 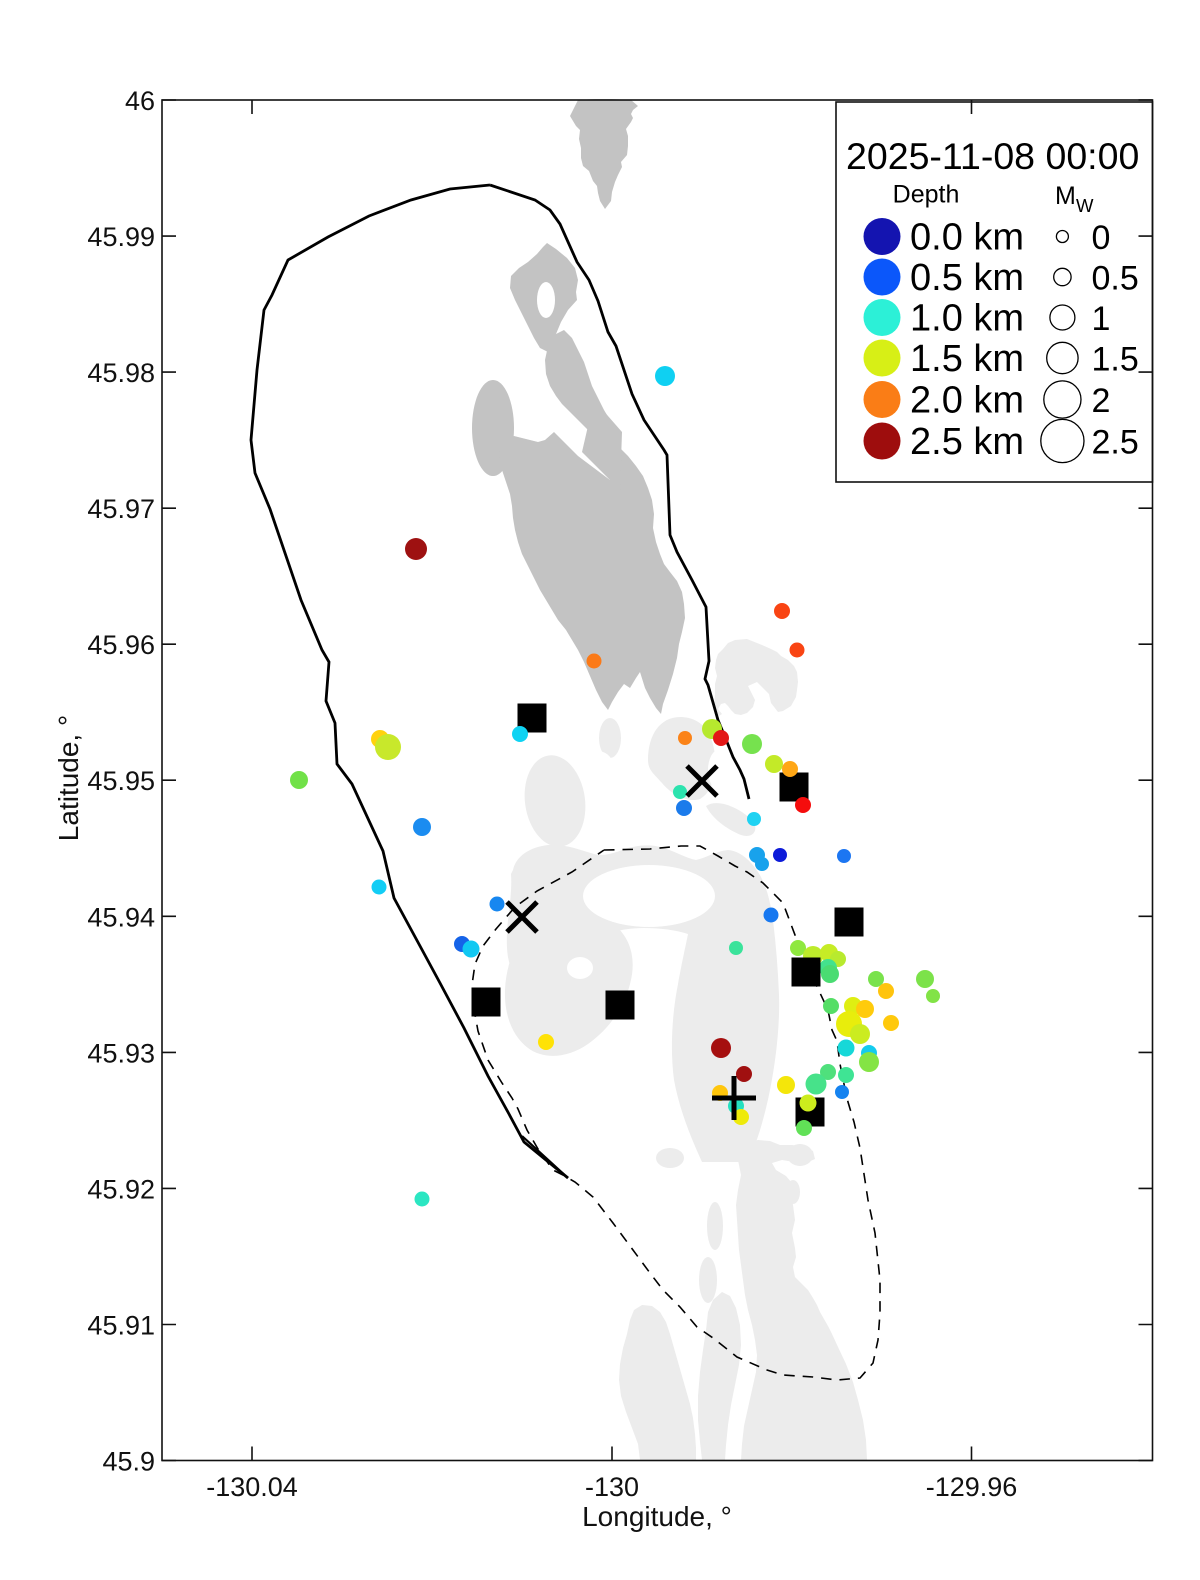 I want to click on svg-text: 45.95, so click(x=121, y=781).